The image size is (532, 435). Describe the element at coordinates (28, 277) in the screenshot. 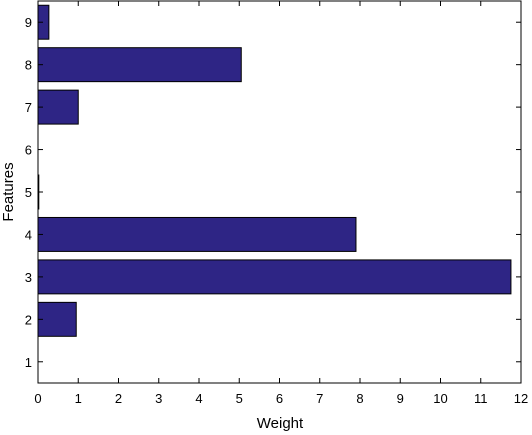

I see `y-tick-label: 3` at that location.